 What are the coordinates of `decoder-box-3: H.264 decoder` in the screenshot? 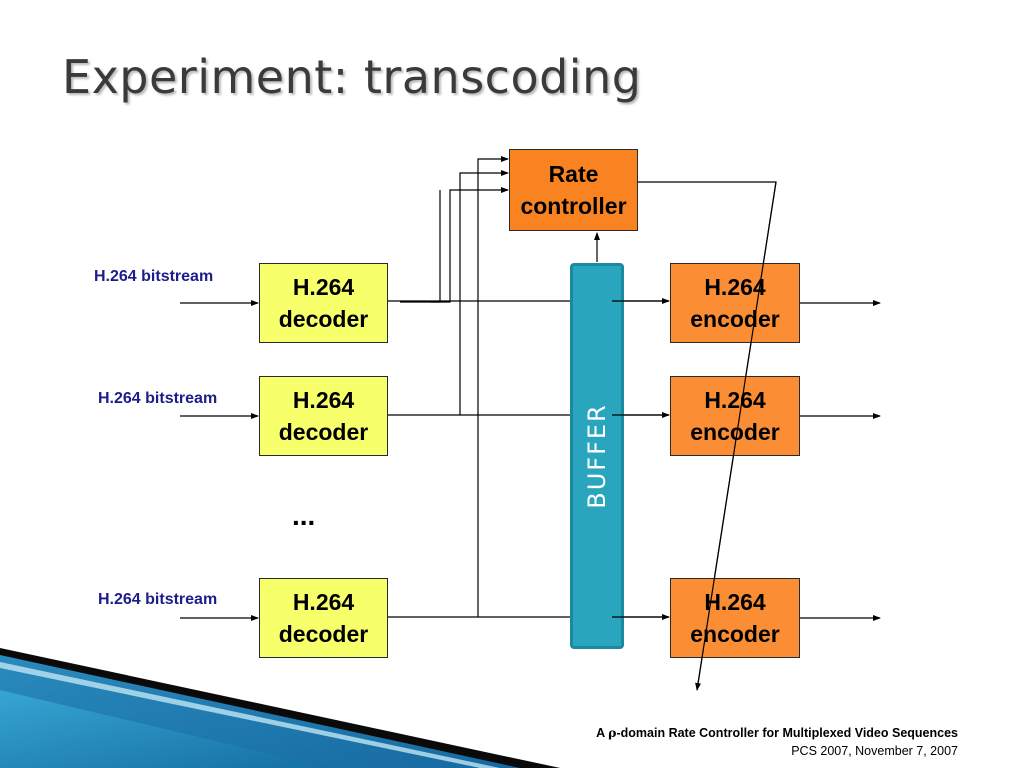 It's located at (323, 618).